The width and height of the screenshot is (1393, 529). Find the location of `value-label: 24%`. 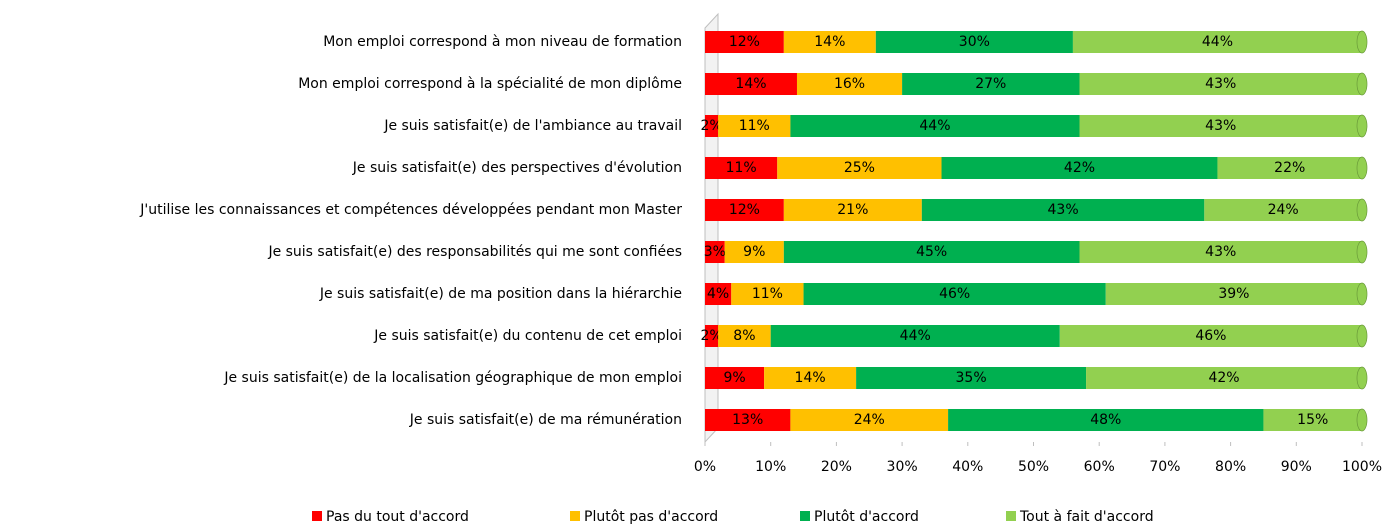

value-label: 24% is located at coordinates (1283, 210).